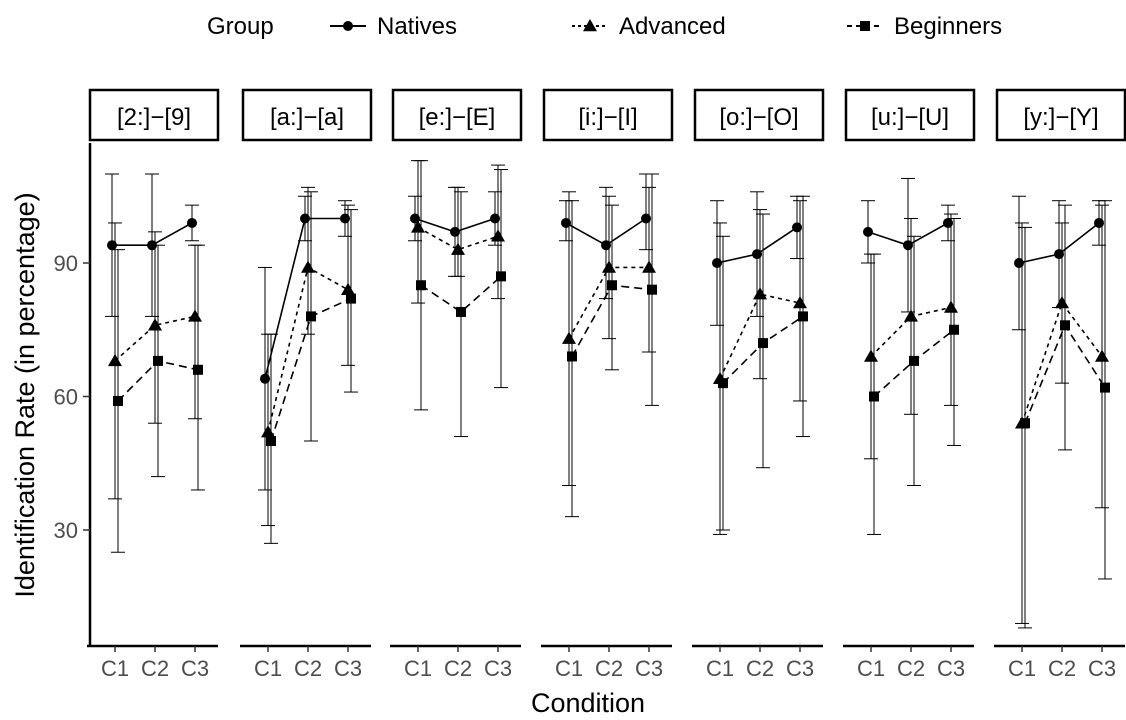  Describe the element at coordinates (456, 384) in the screenshot. I see `panel-3: [e:]−[E] C1 C2 C3` at that location.